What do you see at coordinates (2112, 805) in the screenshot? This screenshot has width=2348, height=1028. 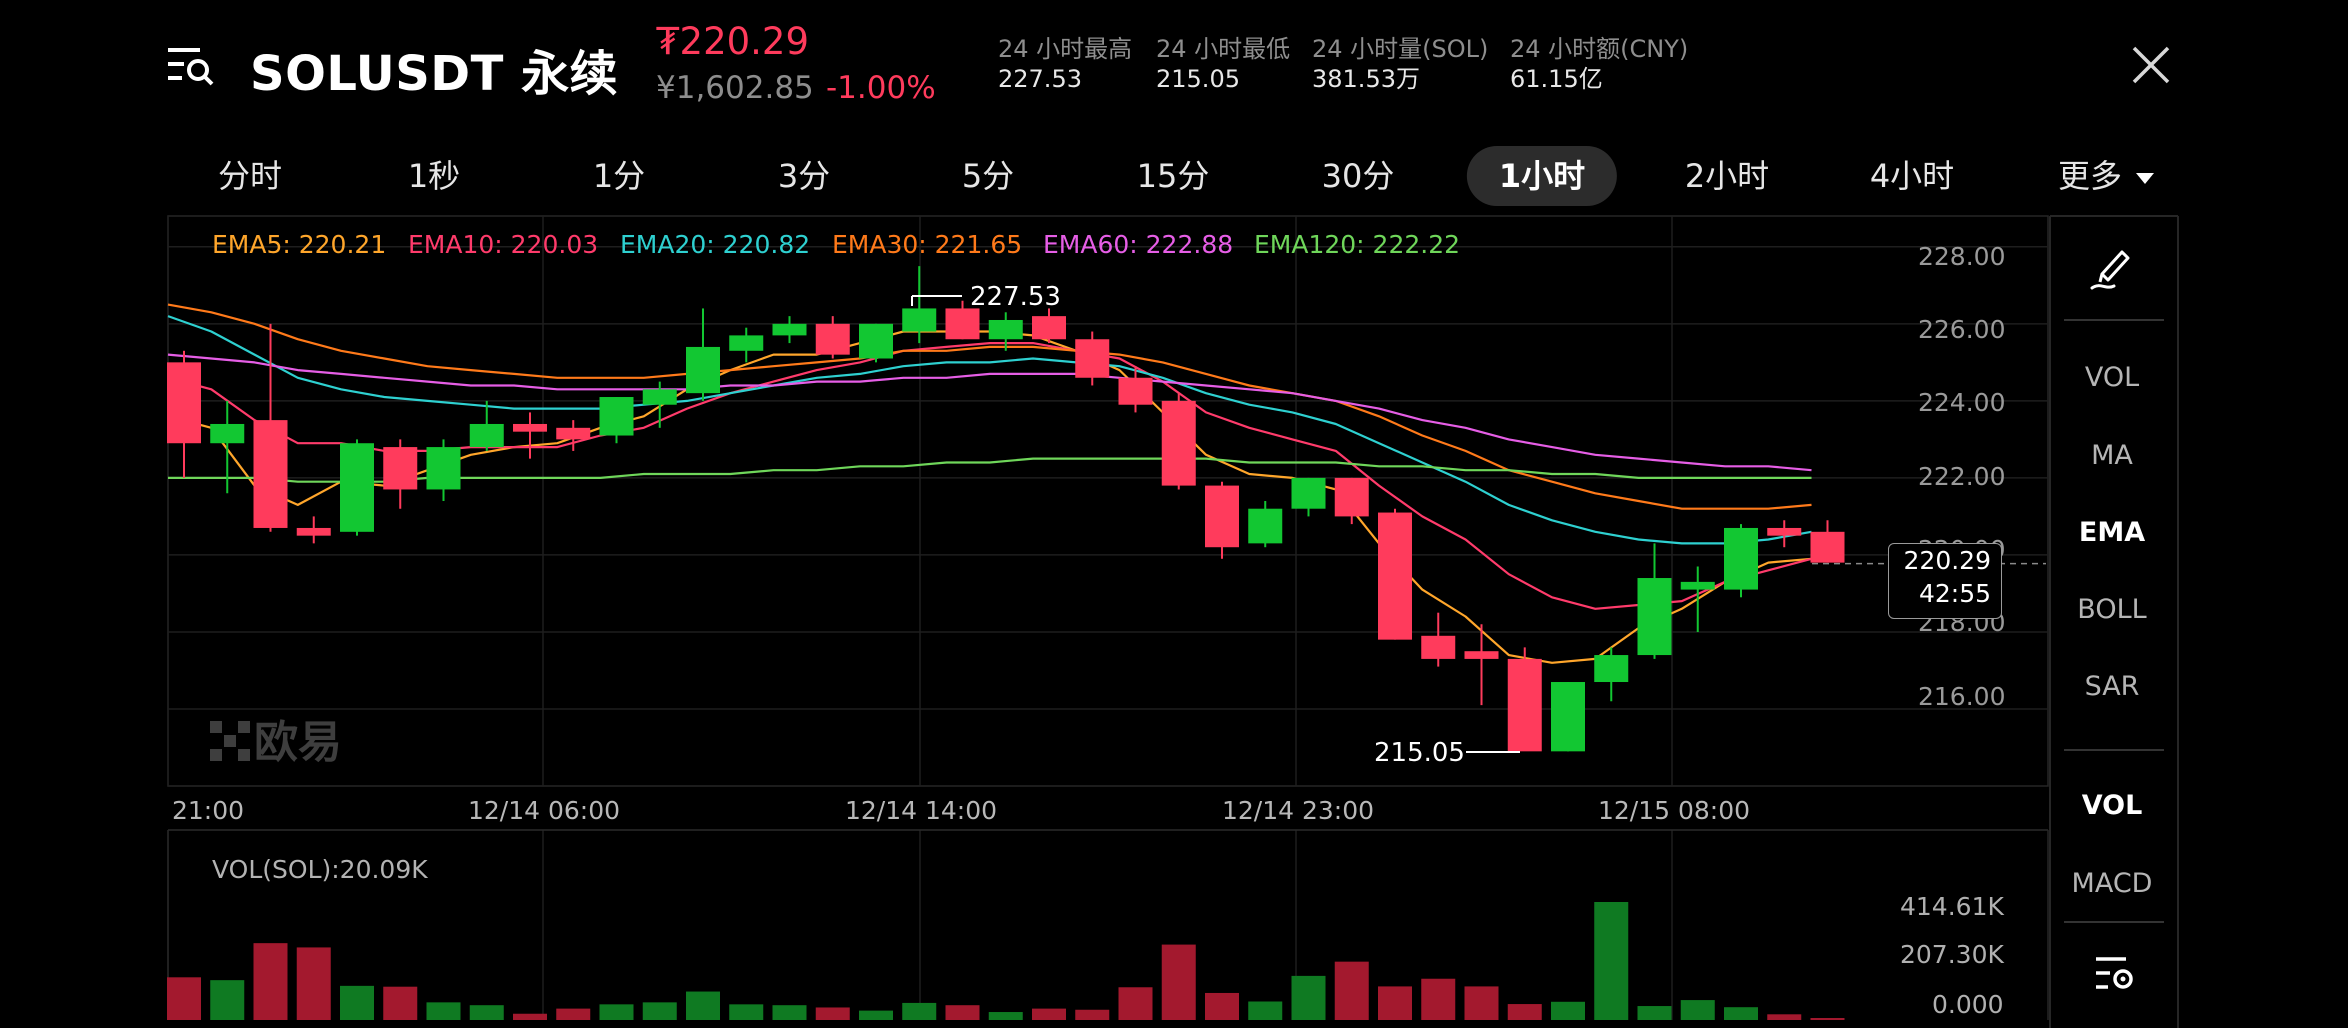 I see `indicator-label: VOL` at bounding box center [2112, 805].